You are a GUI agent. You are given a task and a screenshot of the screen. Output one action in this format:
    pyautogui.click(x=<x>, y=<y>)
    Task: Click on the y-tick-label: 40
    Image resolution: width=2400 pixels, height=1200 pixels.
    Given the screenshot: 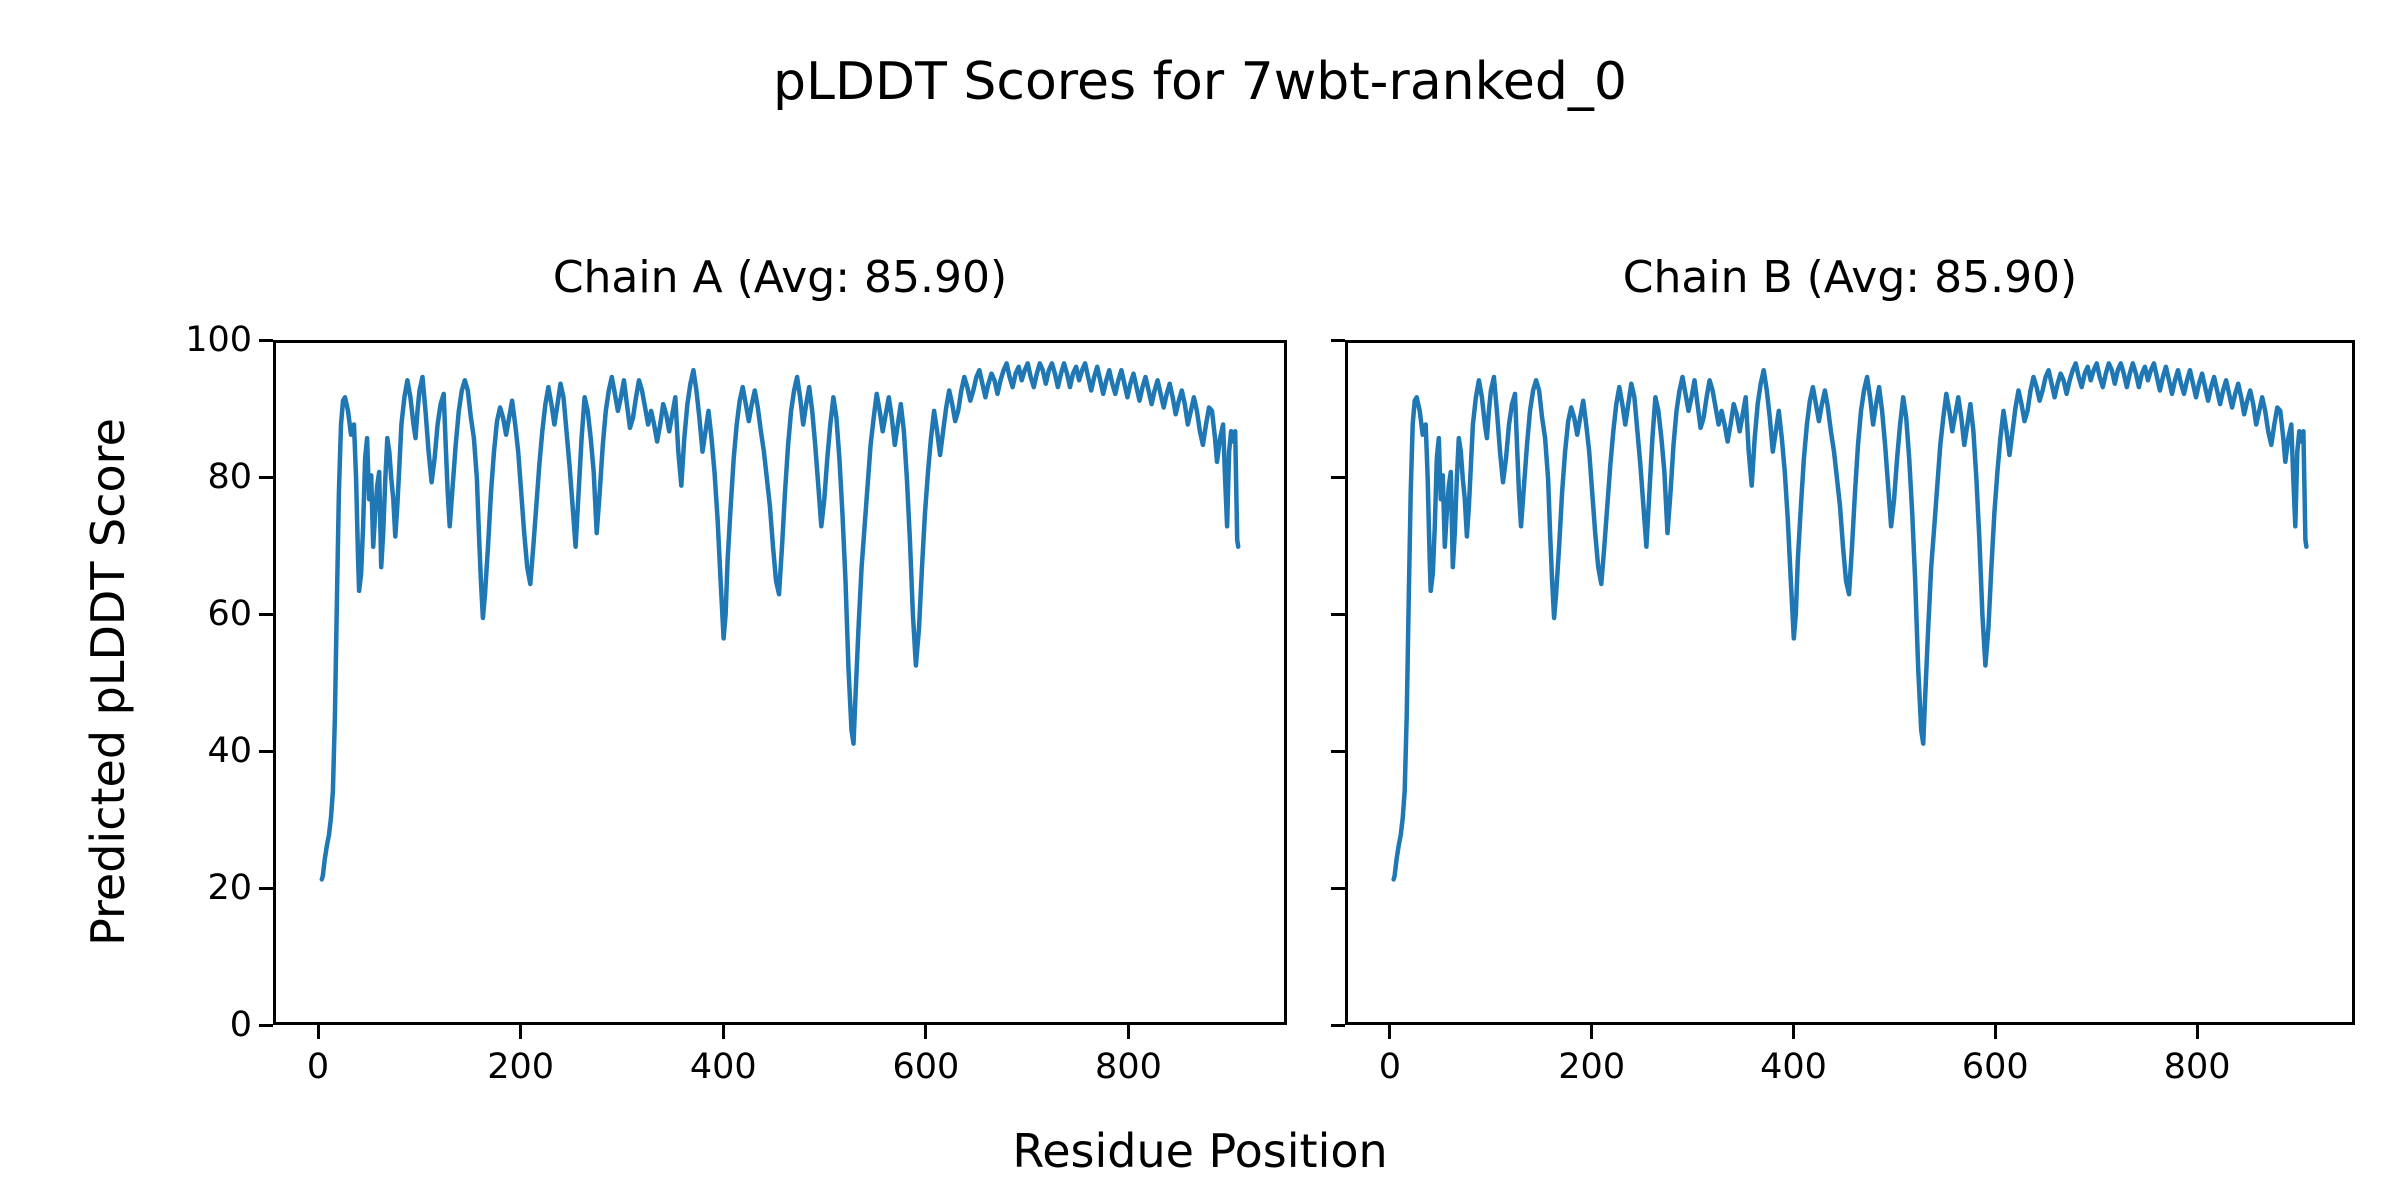 What is the action you would take?
    pyautogui.click(x=229, y=751)
    